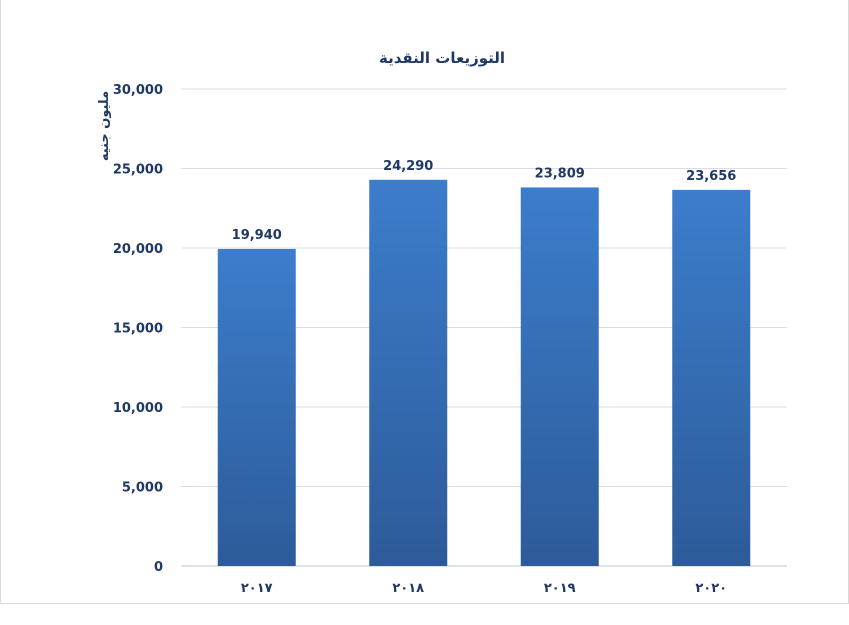 The image size is (849, 625). I want to click on y-tick-label: 25,000, so click(138, 170).